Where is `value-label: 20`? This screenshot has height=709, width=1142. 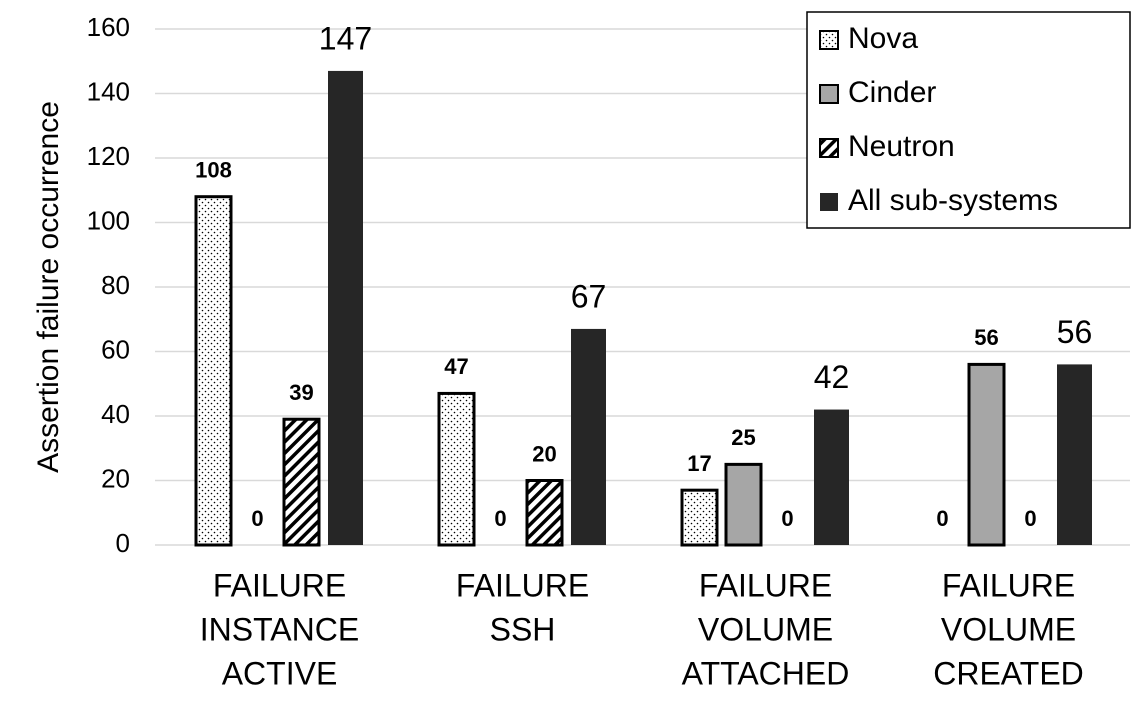 value-label: 20 is located at coordinates (544, 453).